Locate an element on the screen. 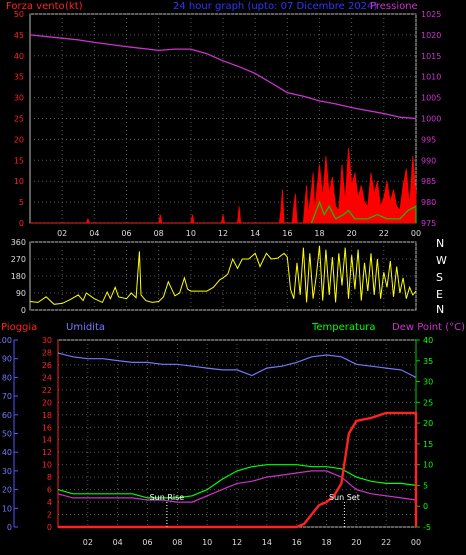  humidity-tick-label: 0 is located at coordinates (9, 527).